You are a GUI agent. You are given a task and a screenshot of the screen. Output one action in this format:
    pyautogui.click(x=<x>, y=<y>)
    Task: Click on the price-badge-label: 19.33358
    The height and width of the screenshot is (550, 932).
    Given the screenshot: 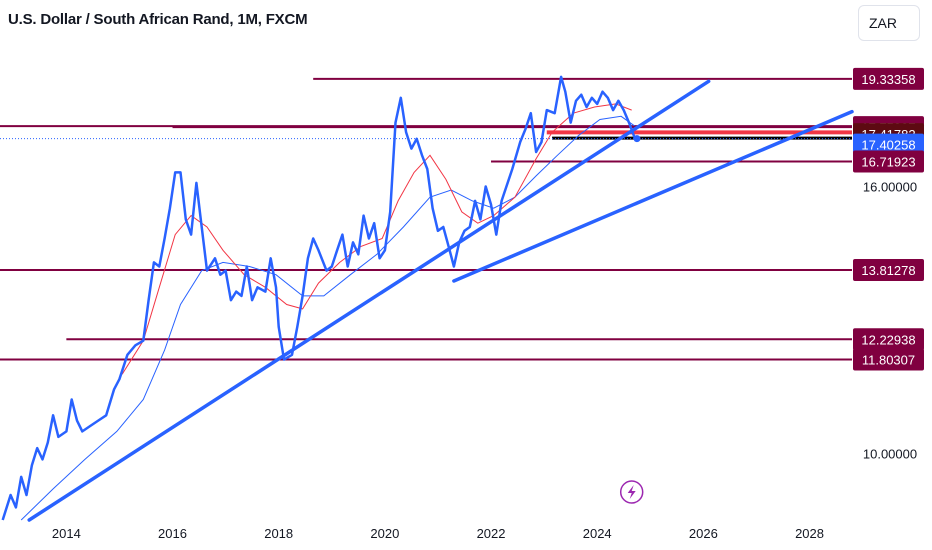 What is the action you would take?
    pyautogui.click(x=888, y=79)
    